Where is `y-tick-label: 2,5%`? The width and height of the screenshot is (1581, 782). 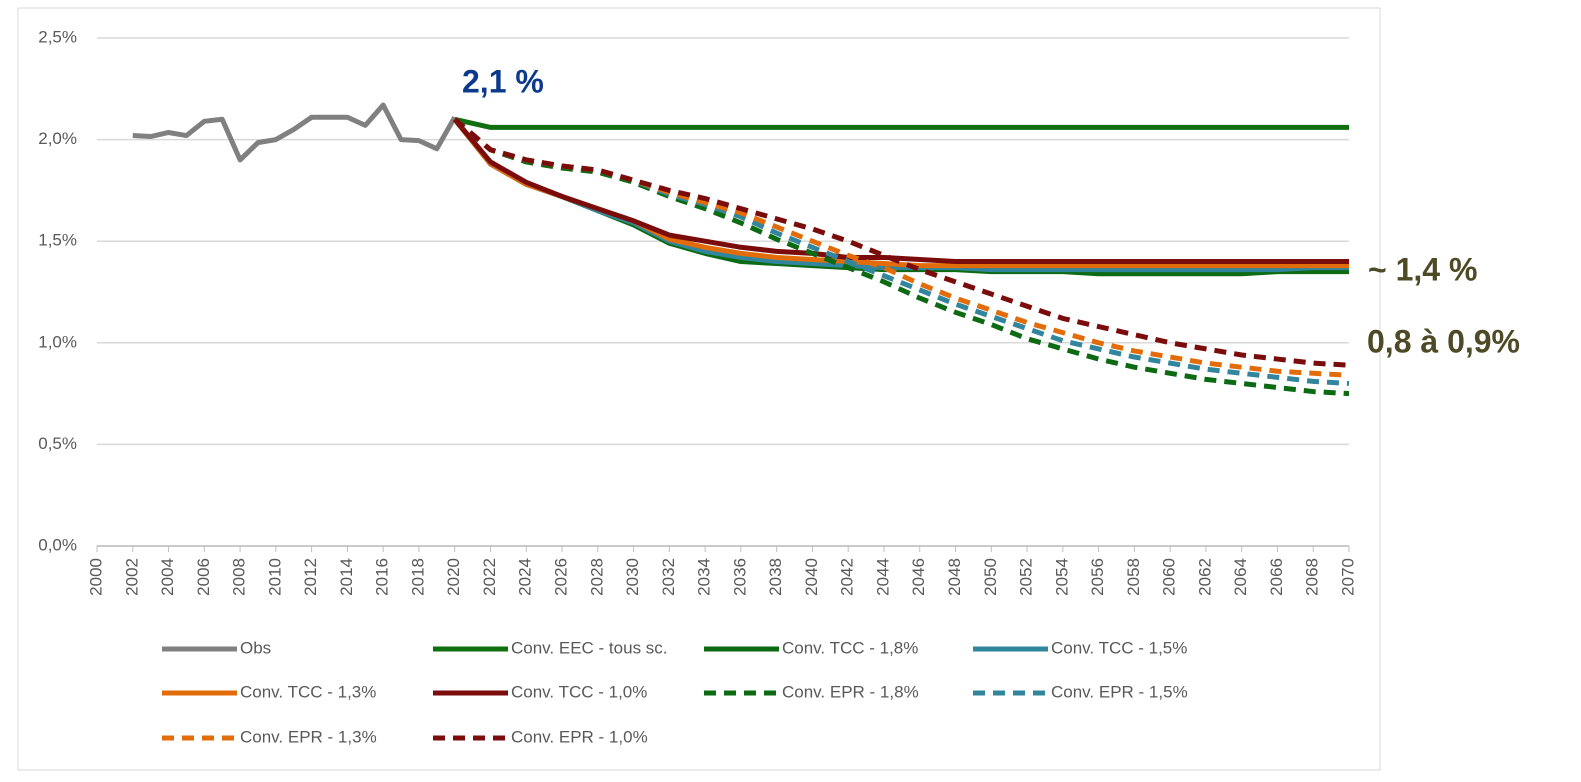 y-tick-label: 2,5% is located at coordinates (57, 36).